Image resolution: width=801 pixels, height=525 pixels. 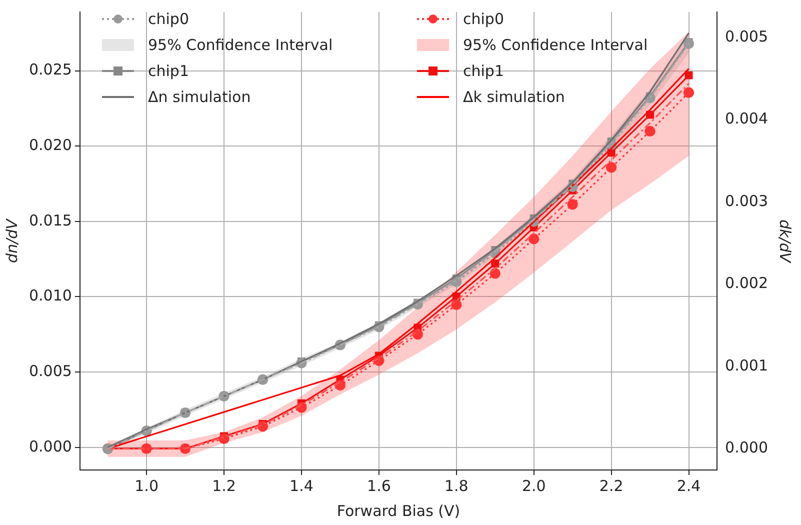 What do you see at coordinates (611, 485) in the screenshot?
I see `x-tick-label: 2.2` at bounding box center [611, 485].